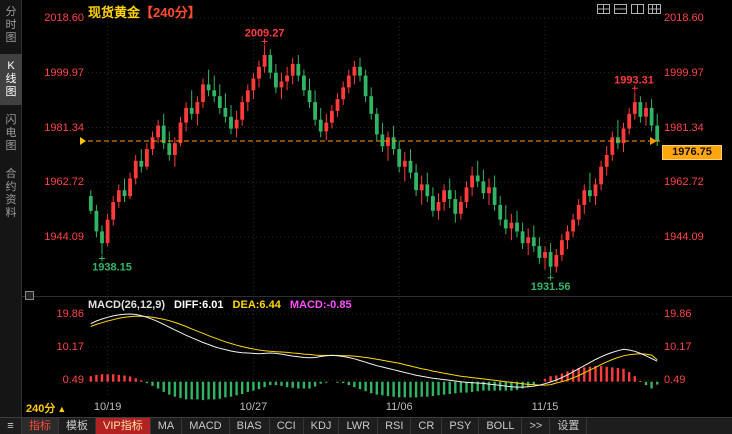 This screenshot has width=732, height=434. What do you see at coordinates (684, 182) in the screenshot?
I see `price-tick-right: 1962.72` at bounding box center [684, 182].